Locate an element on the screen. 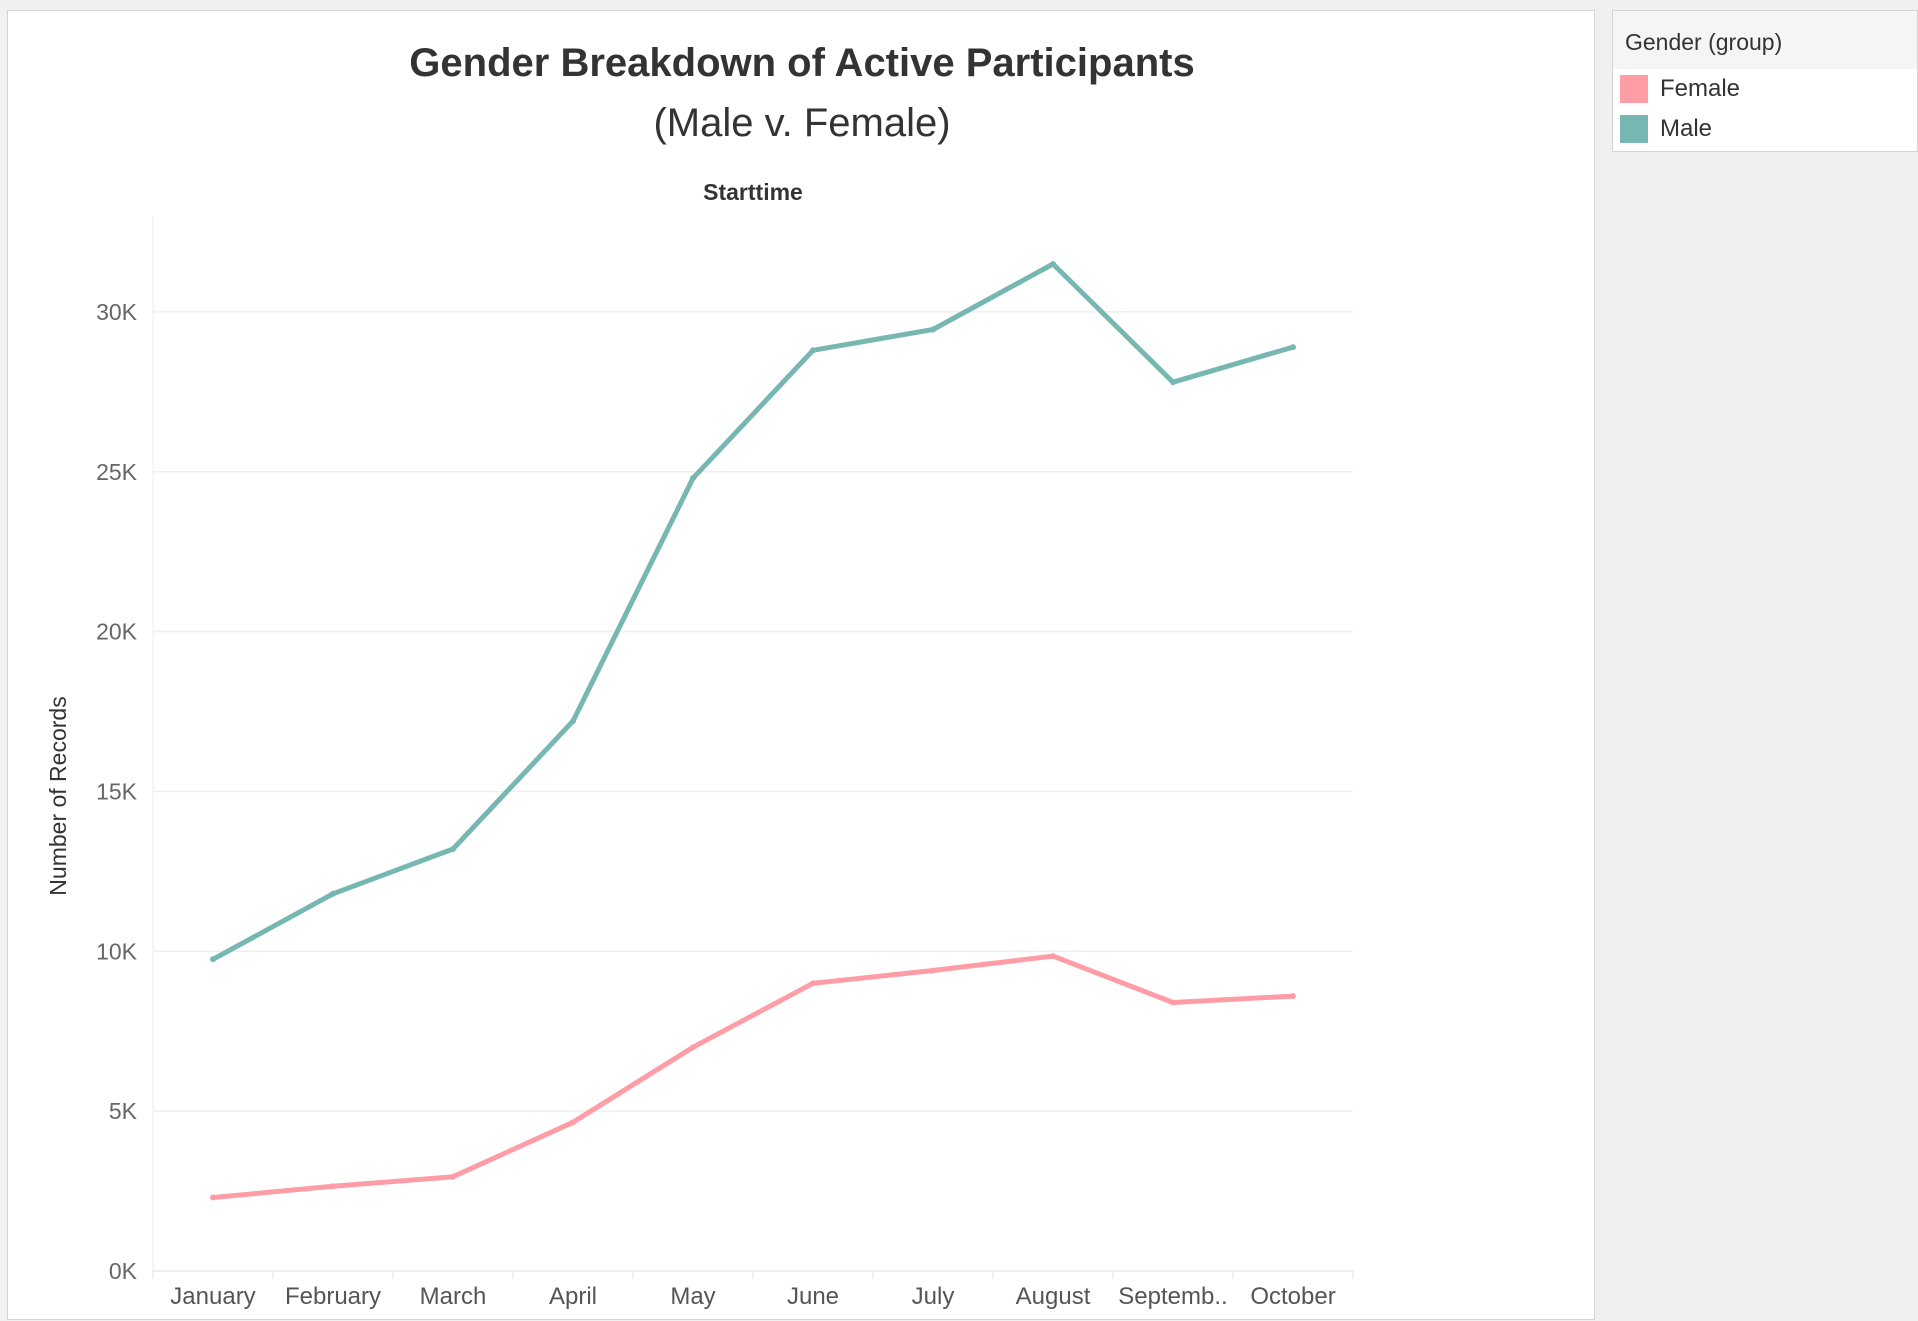 The width and height of the screenshot is (1918, 1321). y-tick-label: 5K is located at coordinates (123, 1111).